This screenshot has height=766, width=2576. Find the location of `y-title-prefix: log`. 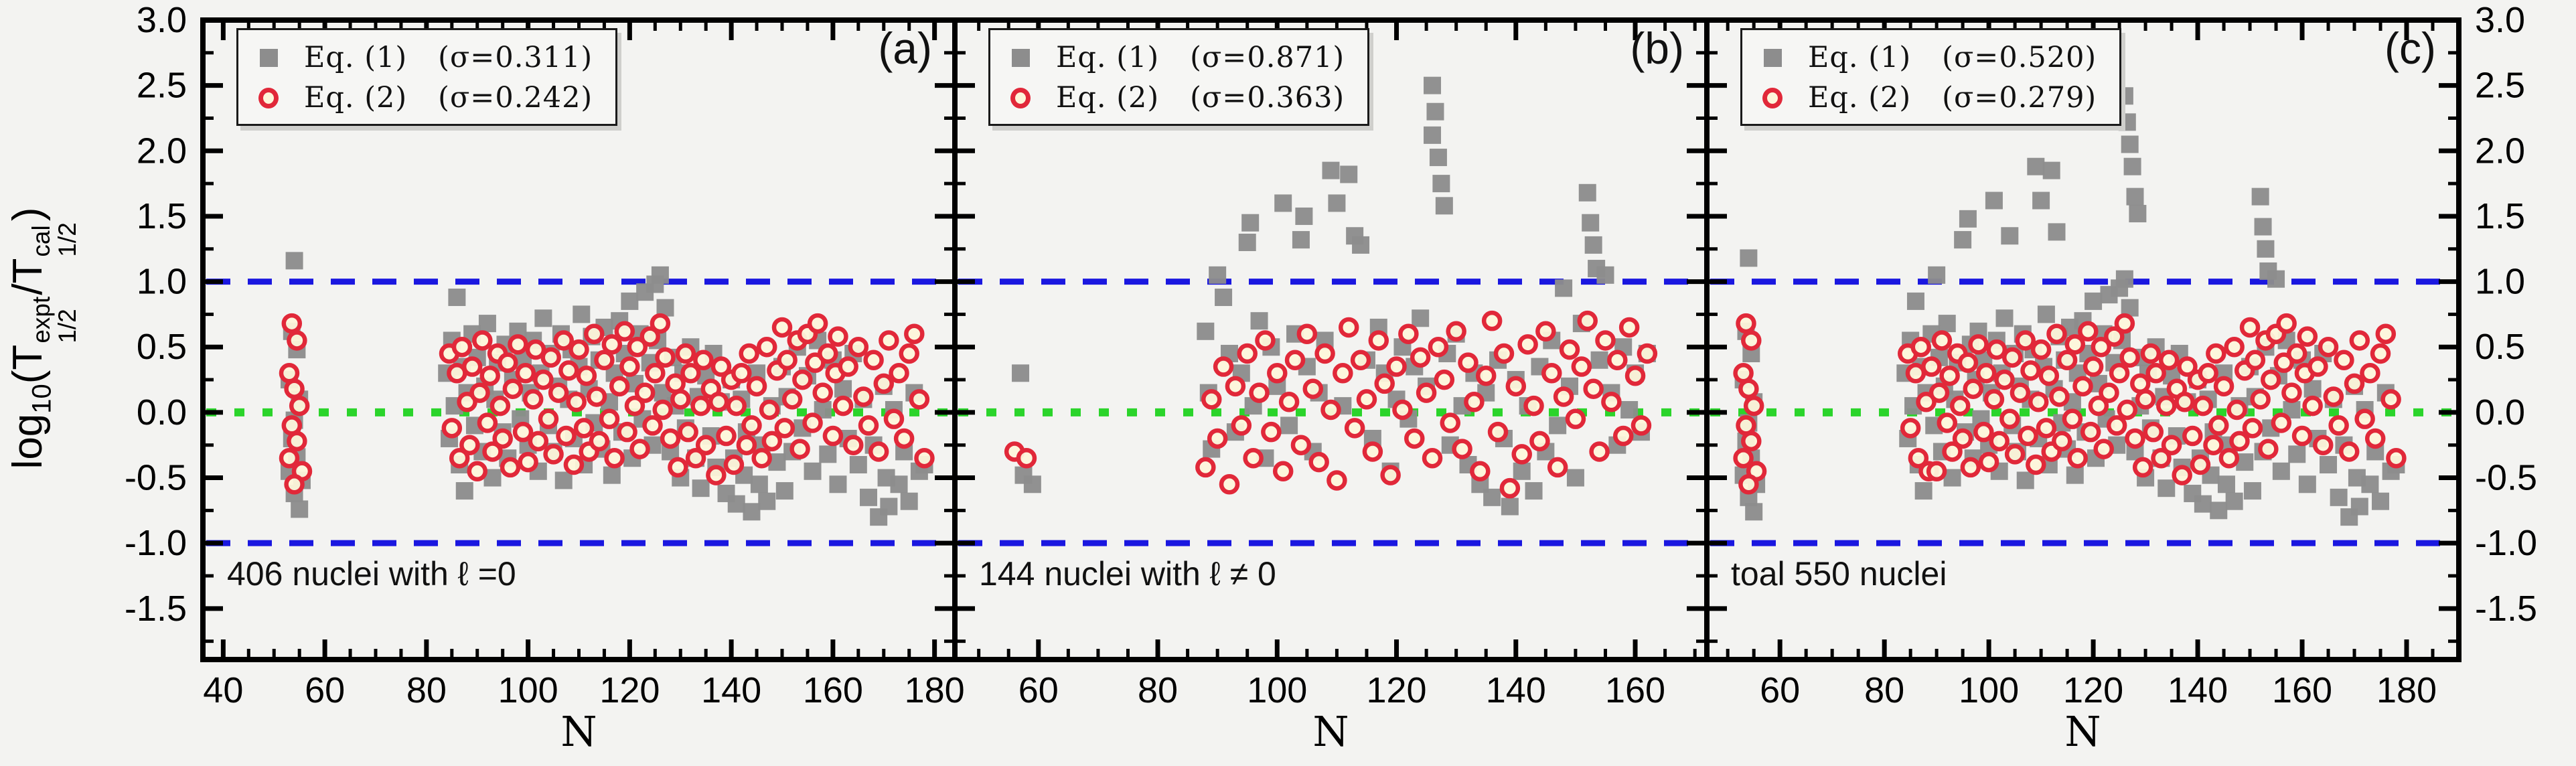

y-title-prefix: log is located at coordinates (28, 441).